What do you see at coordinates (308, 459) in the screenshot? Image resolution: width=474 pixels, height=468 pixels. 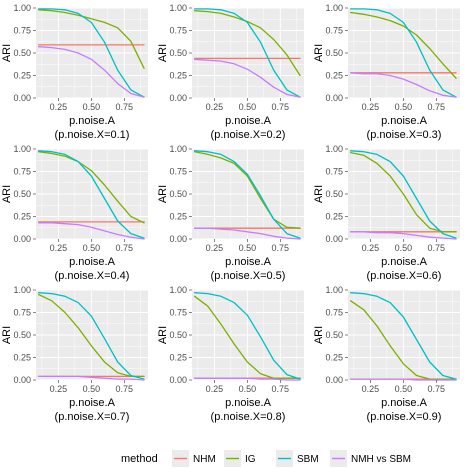 I see `legend-label: SBM` at bounding box center [308, 459].